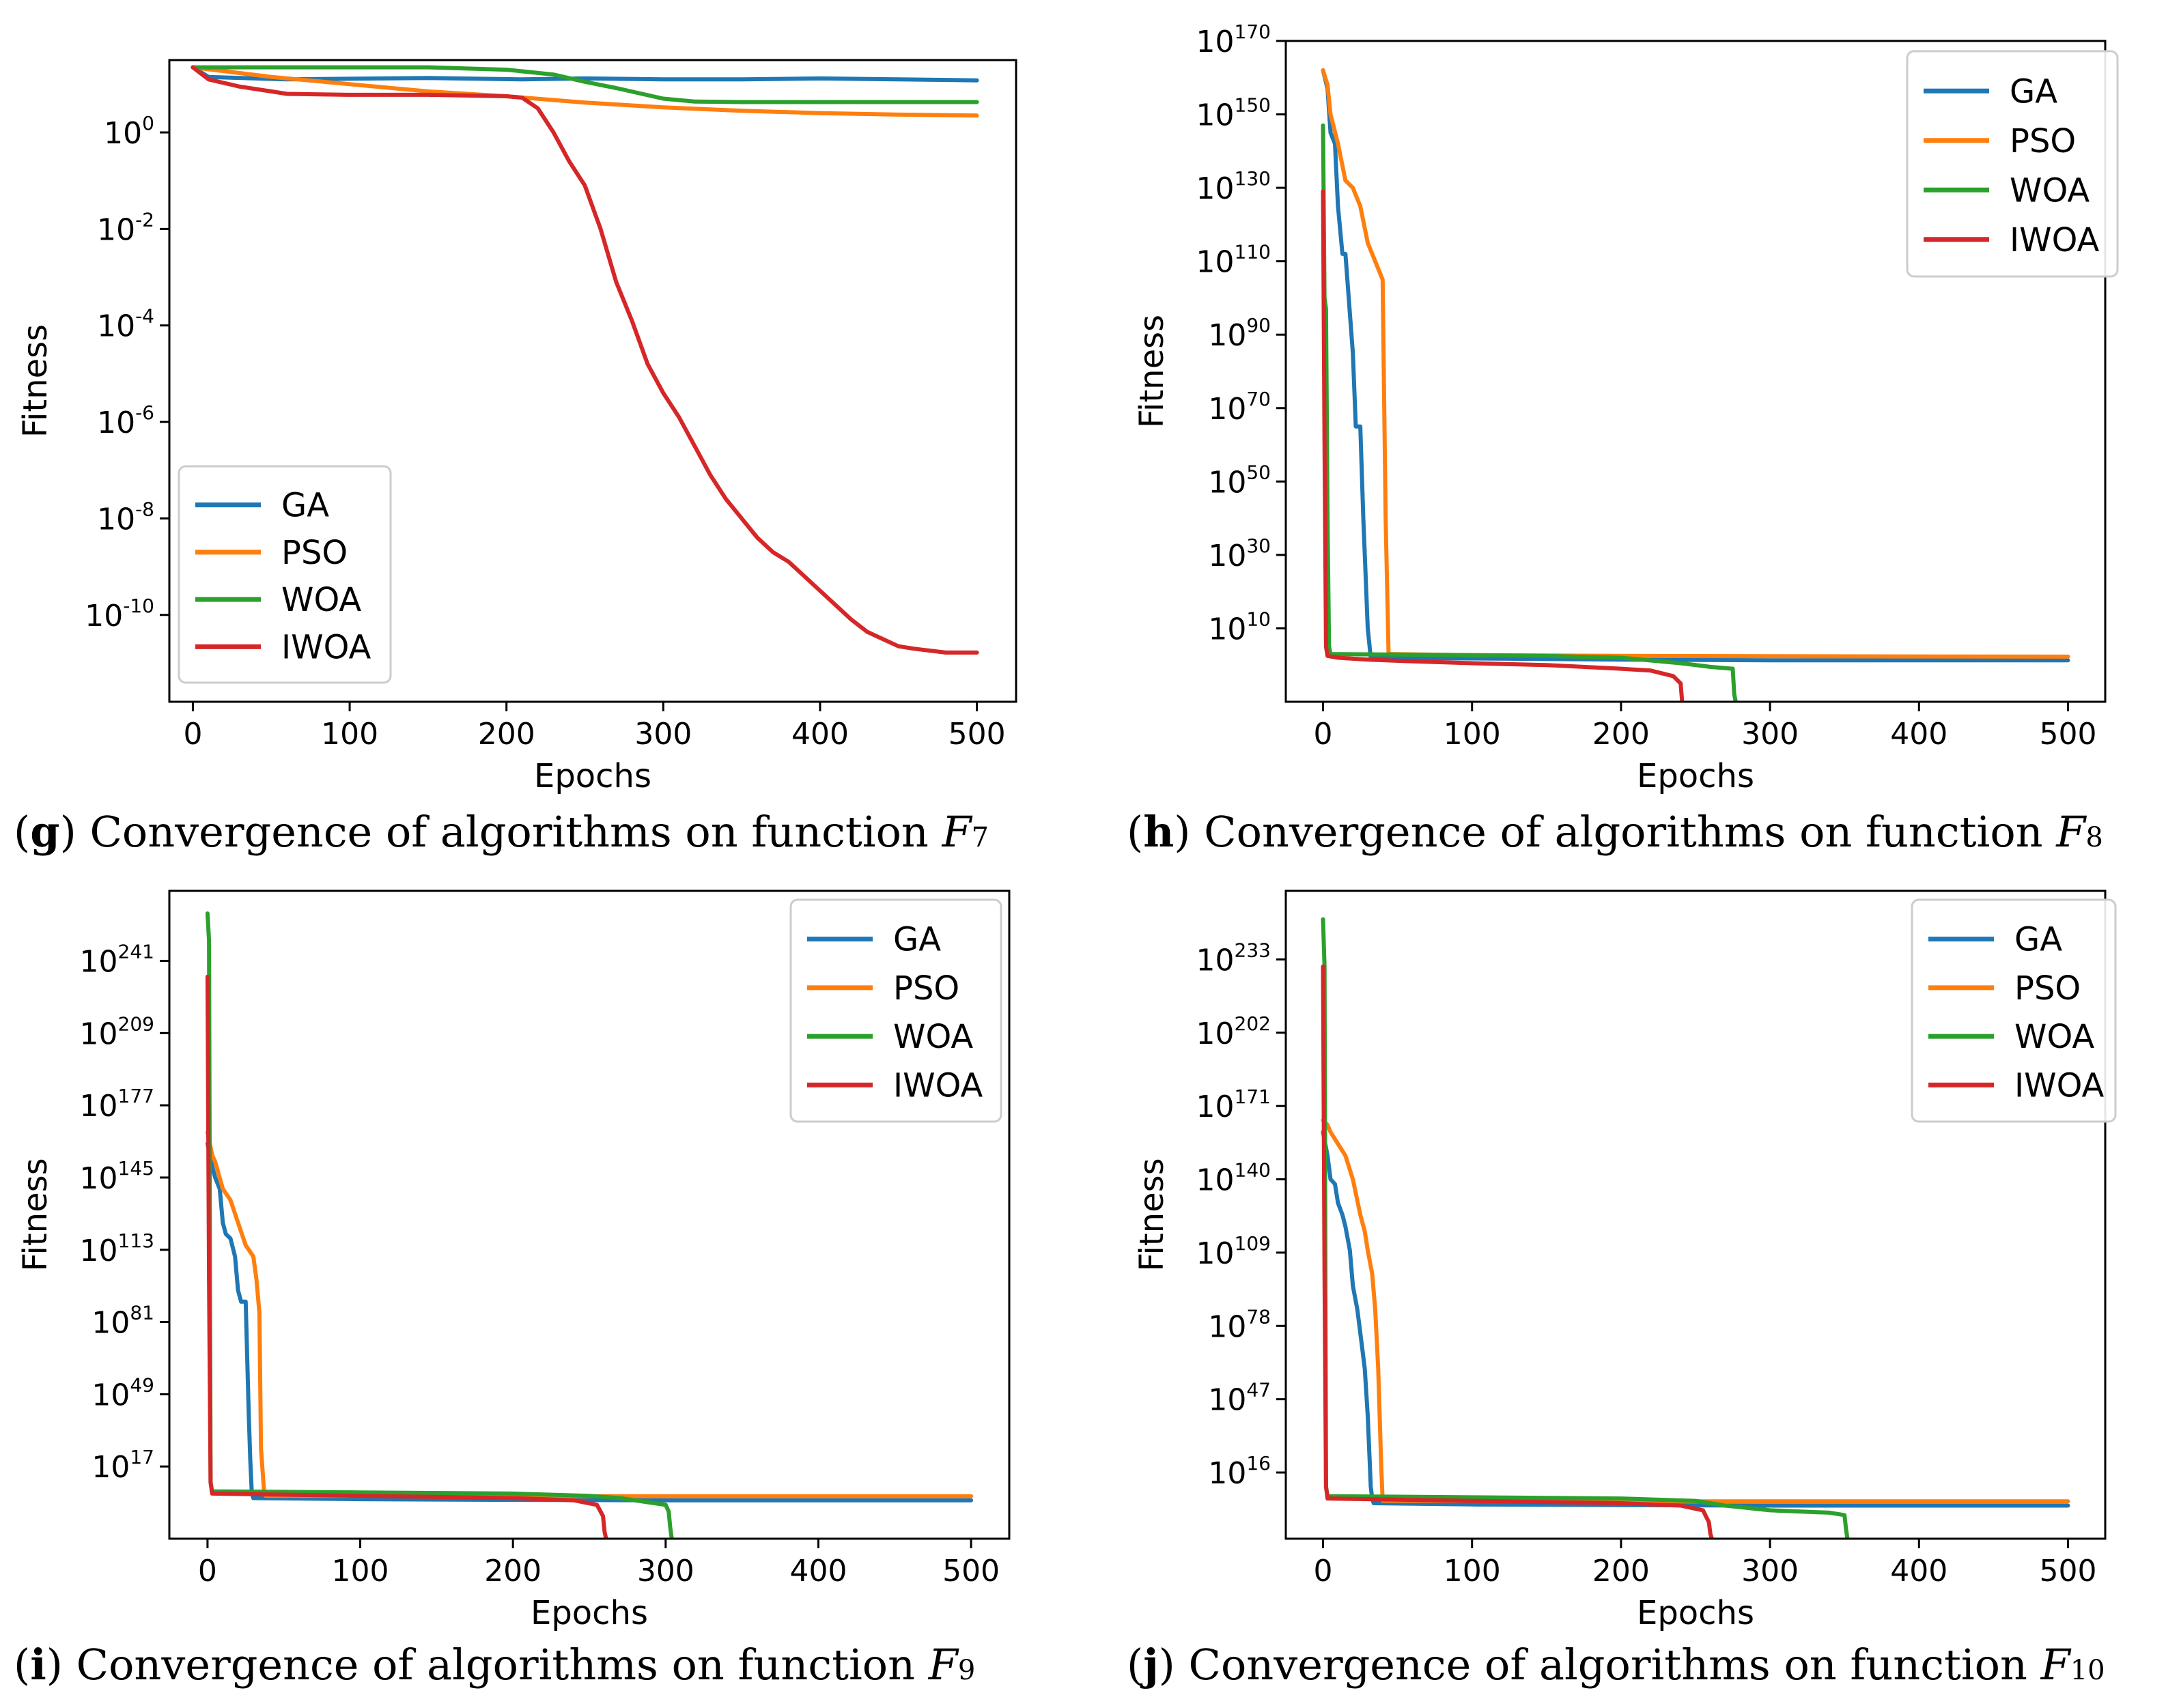  What do you see at coordinates (144, 412) in the screenshot?
I see `y-tick-exponent: -6` at bounding box center [144, 412].